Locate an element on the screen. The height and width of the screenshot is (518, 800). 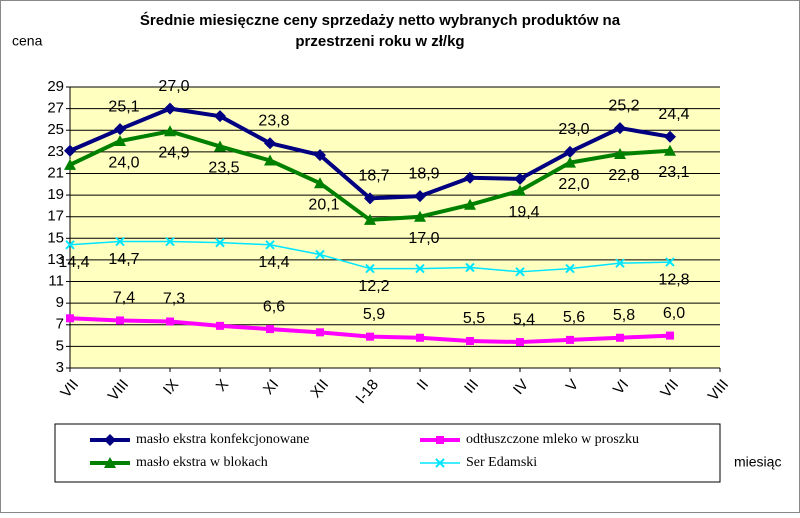
data-label: 23,1 is located at coordinates (673, 172).